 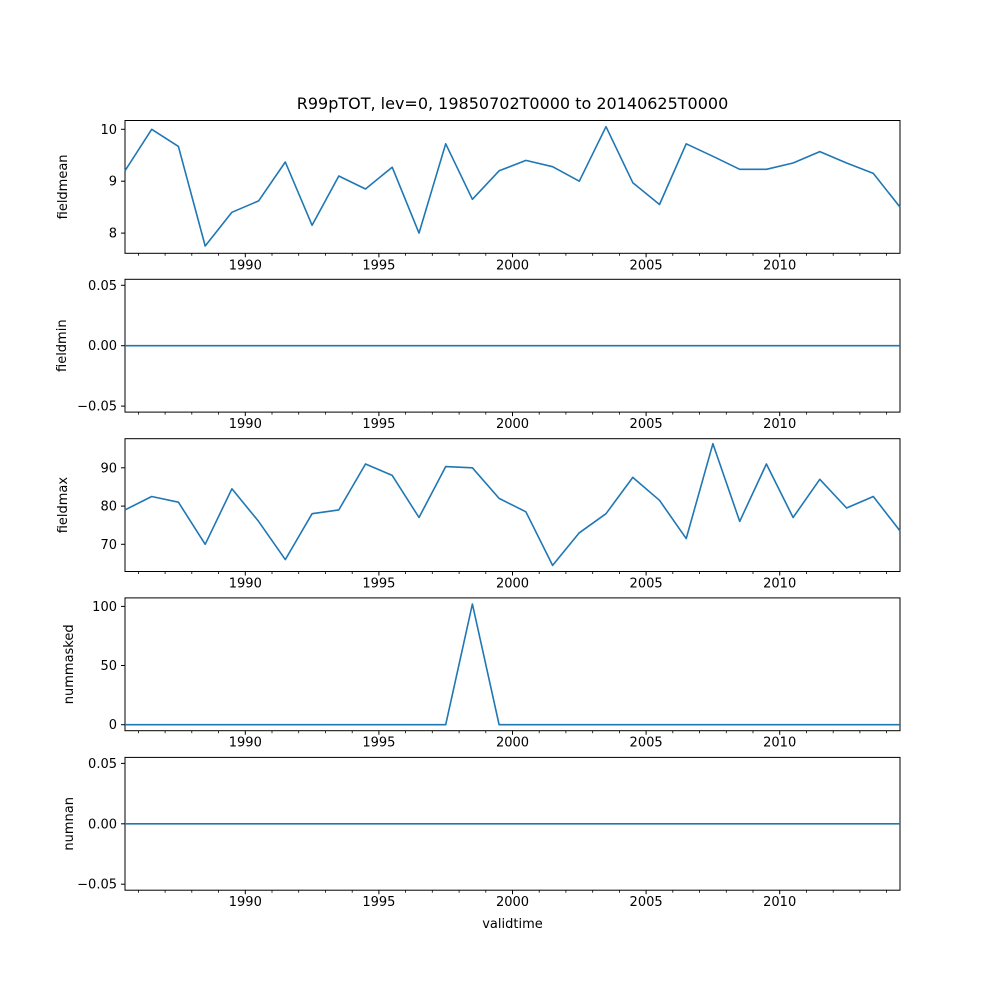 I want to click on line-fieldmean, so click(x=512, y=186).